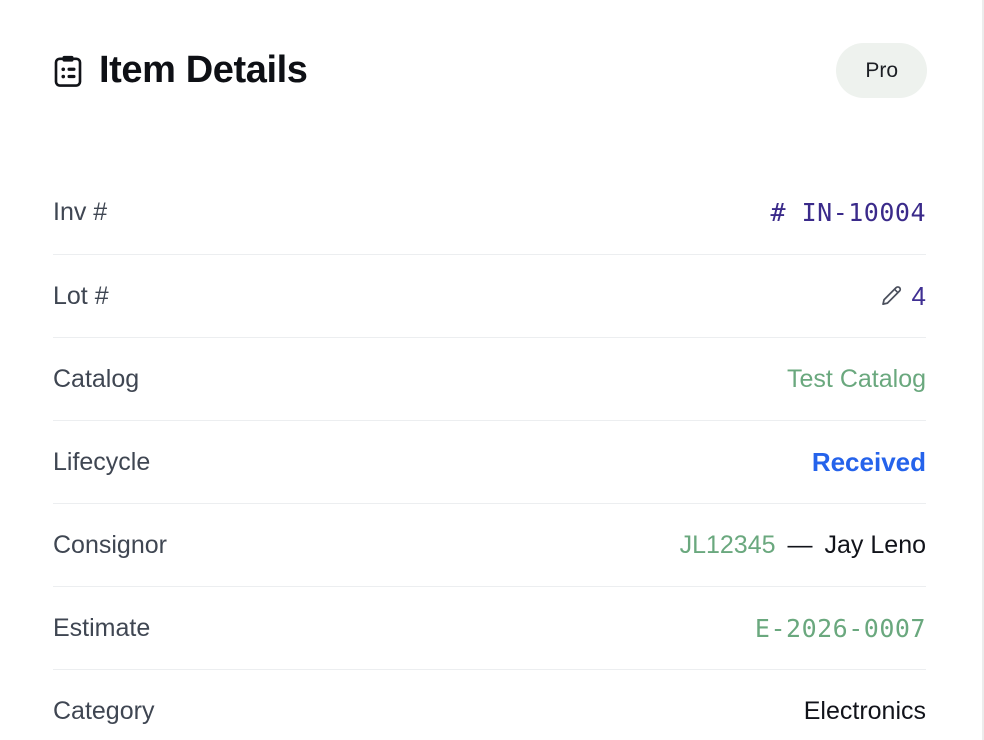 The width and height of the screenshot is (984, 740). I want to click on detail-label: Inv #, so click(80, 212).